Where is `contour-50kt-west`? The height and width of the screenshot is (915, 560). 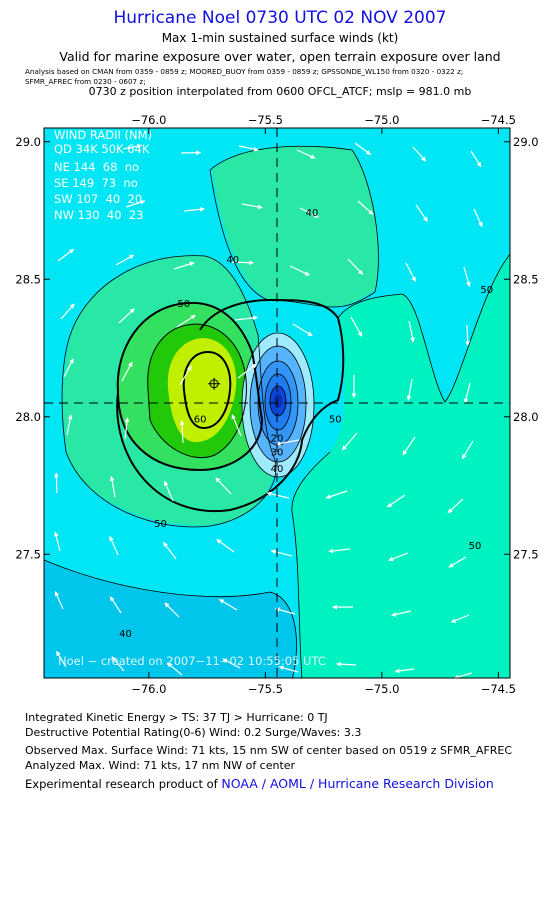 contour-50kt-west is located at coordinates (190, 386).